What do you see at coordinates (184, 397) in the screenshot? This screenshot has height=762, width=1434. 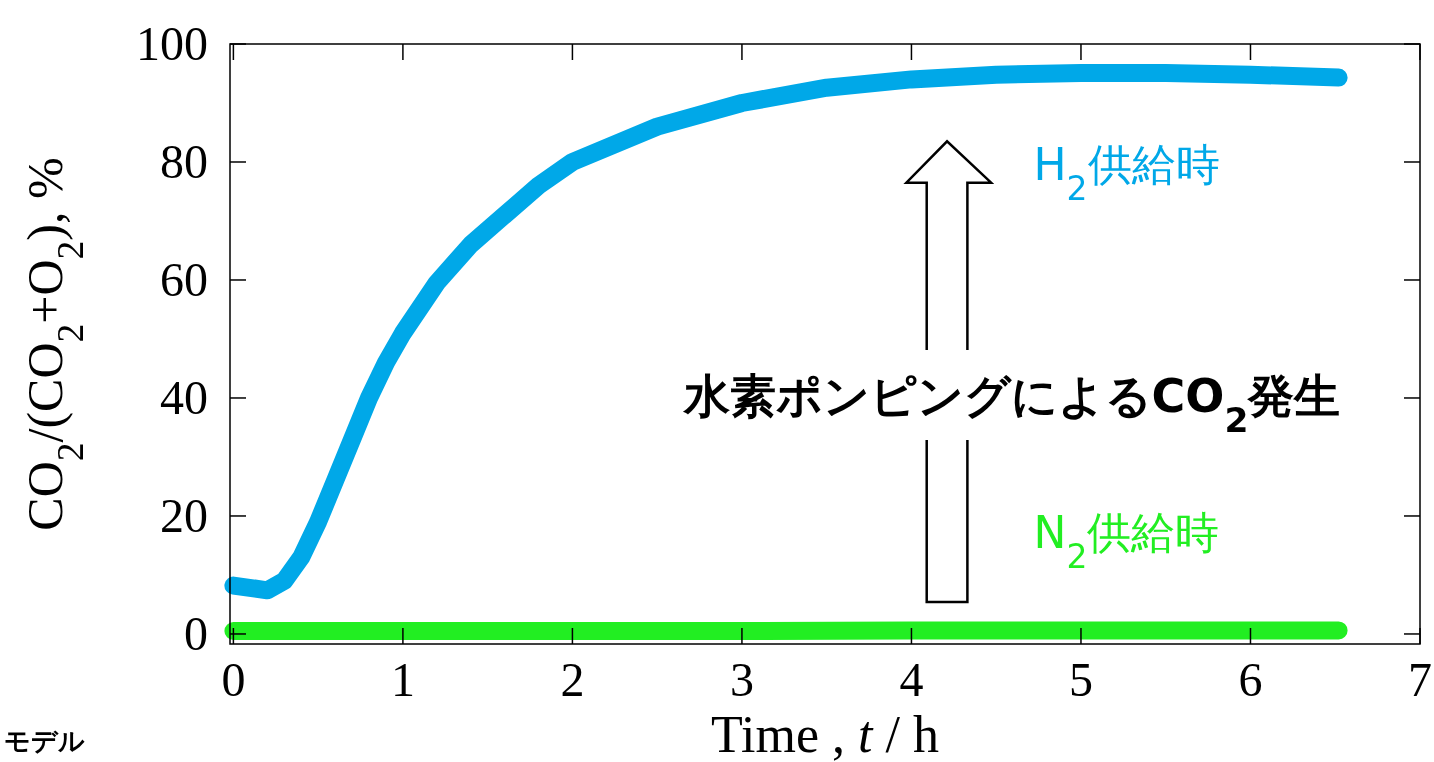 I see `y-tick-label: 40` at bounding box center [184, 397].